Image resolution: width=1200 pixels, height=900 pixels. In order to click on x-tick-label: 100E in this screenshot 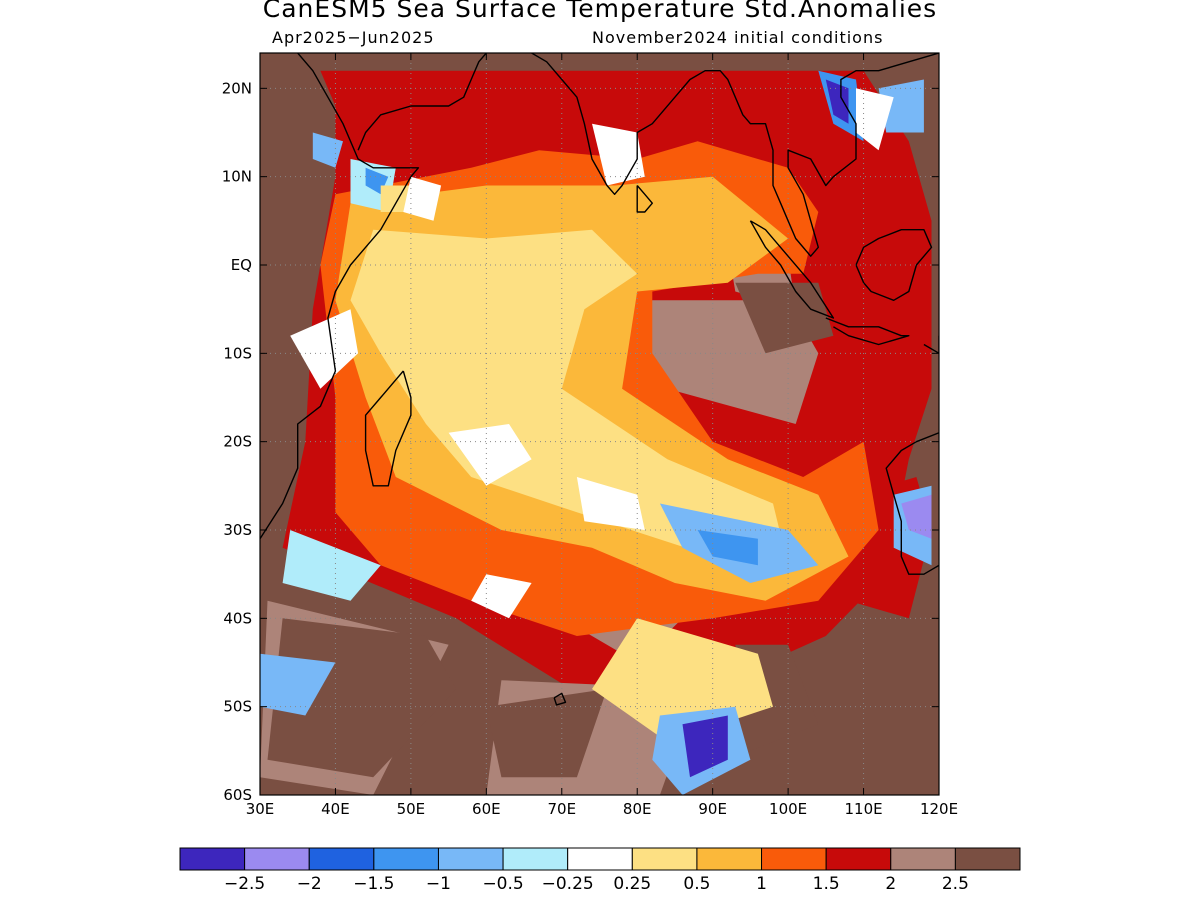, I will do `click(788, 809)`.